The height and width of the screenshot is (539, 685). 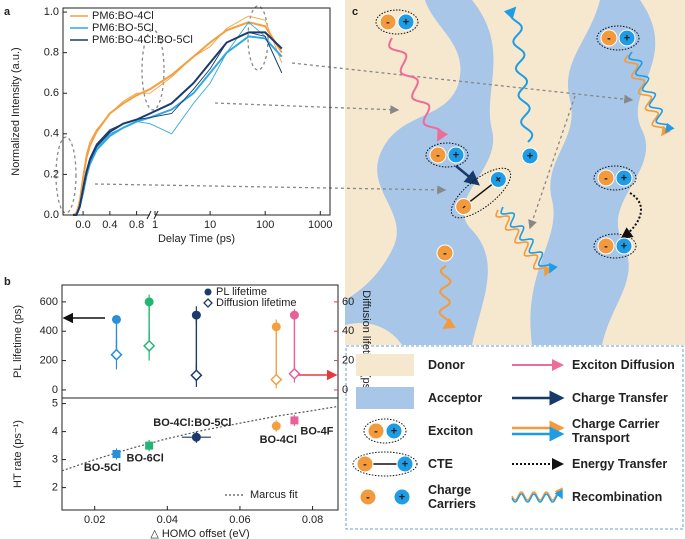 I want to click on legend-c-label: Exciton, so click(x=451, y=431).